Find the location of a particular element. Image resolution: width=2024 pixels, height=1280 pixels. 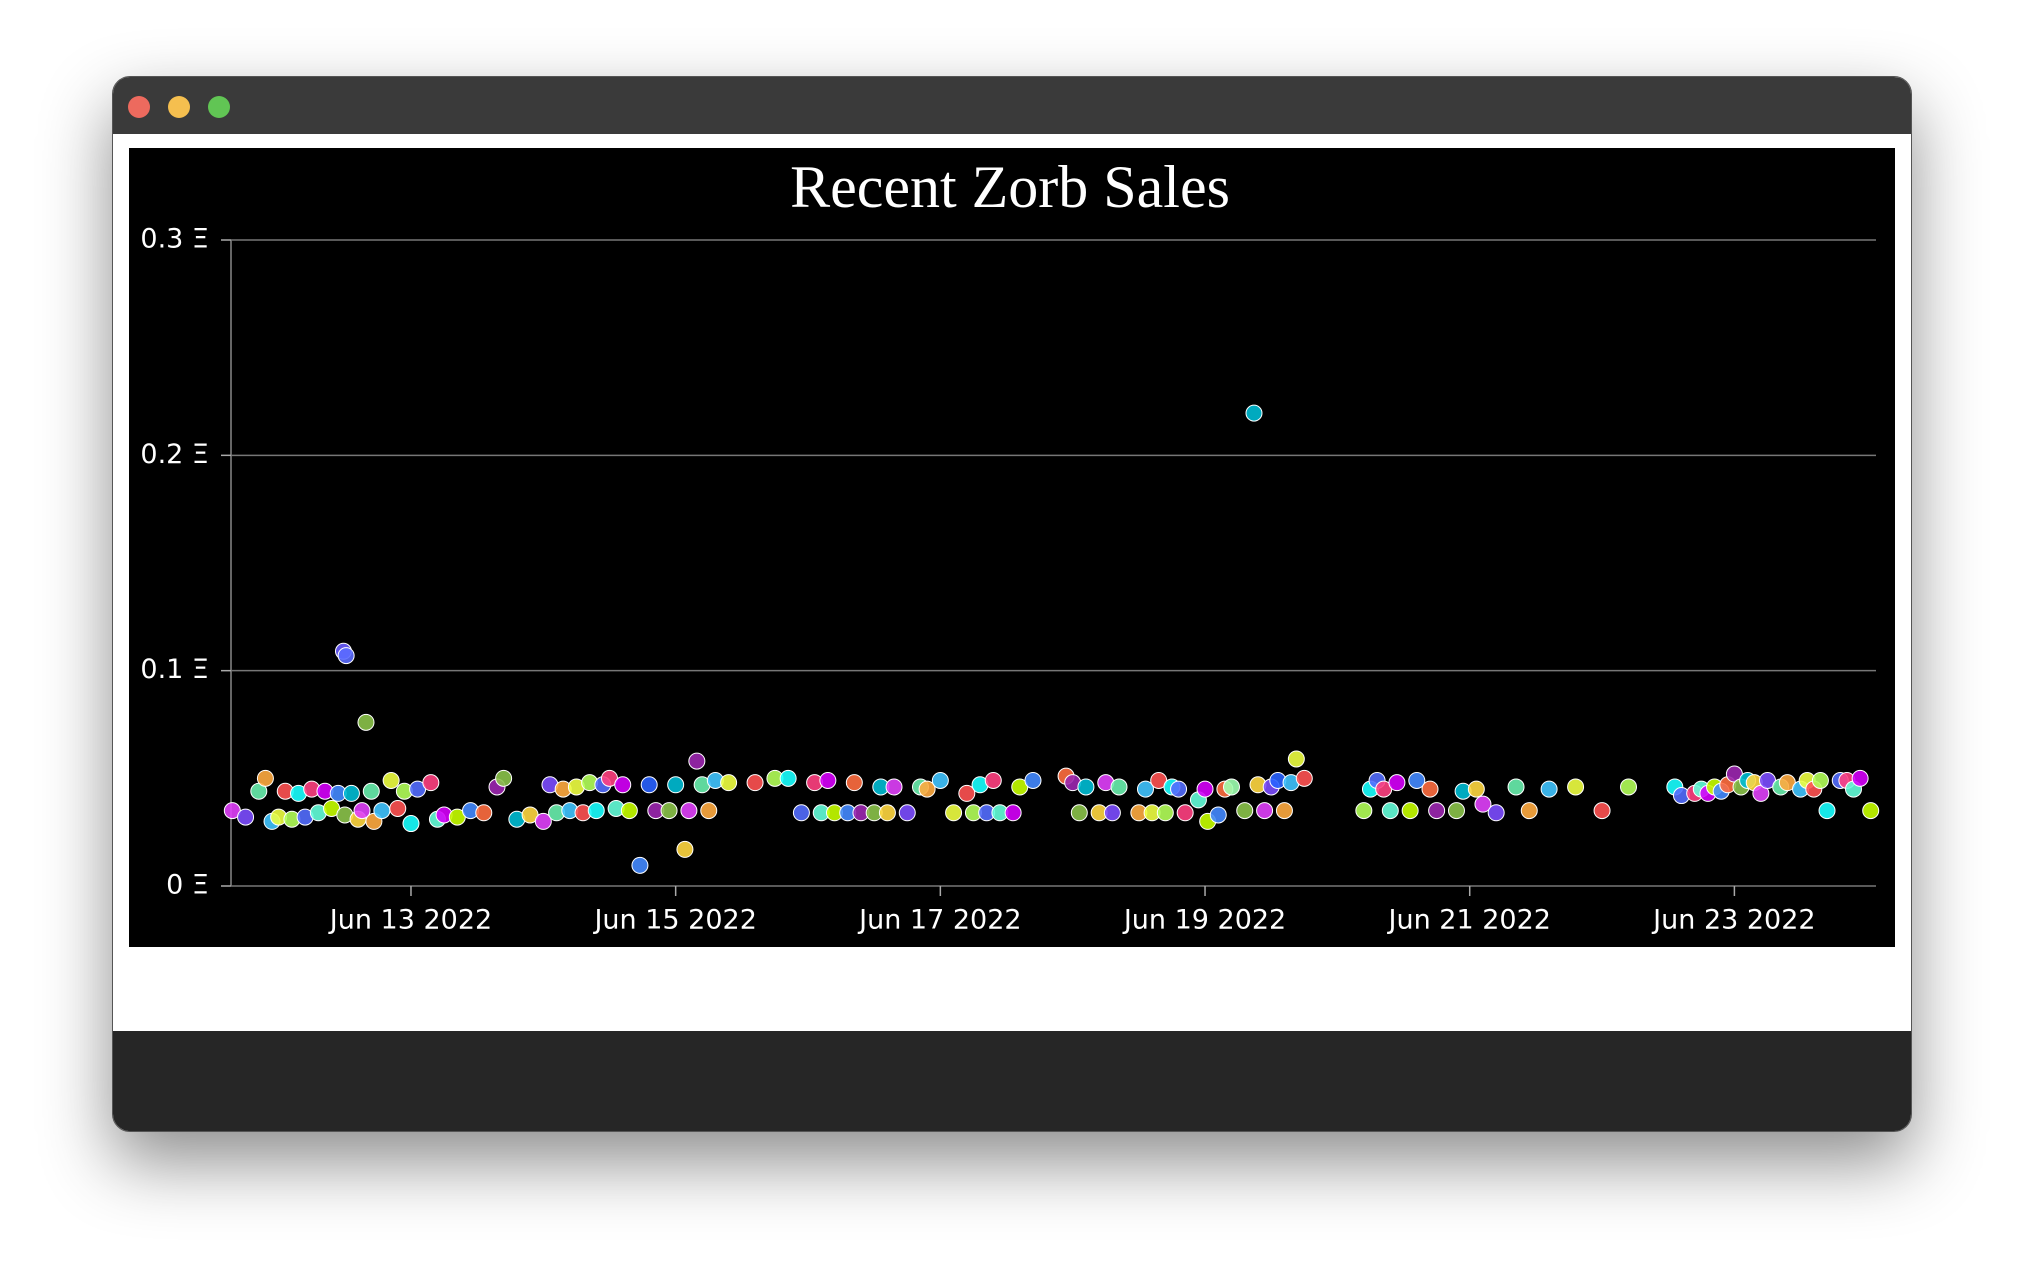

x-tick-label: Jun 21 2022 is located at coordinates (1469, 920).